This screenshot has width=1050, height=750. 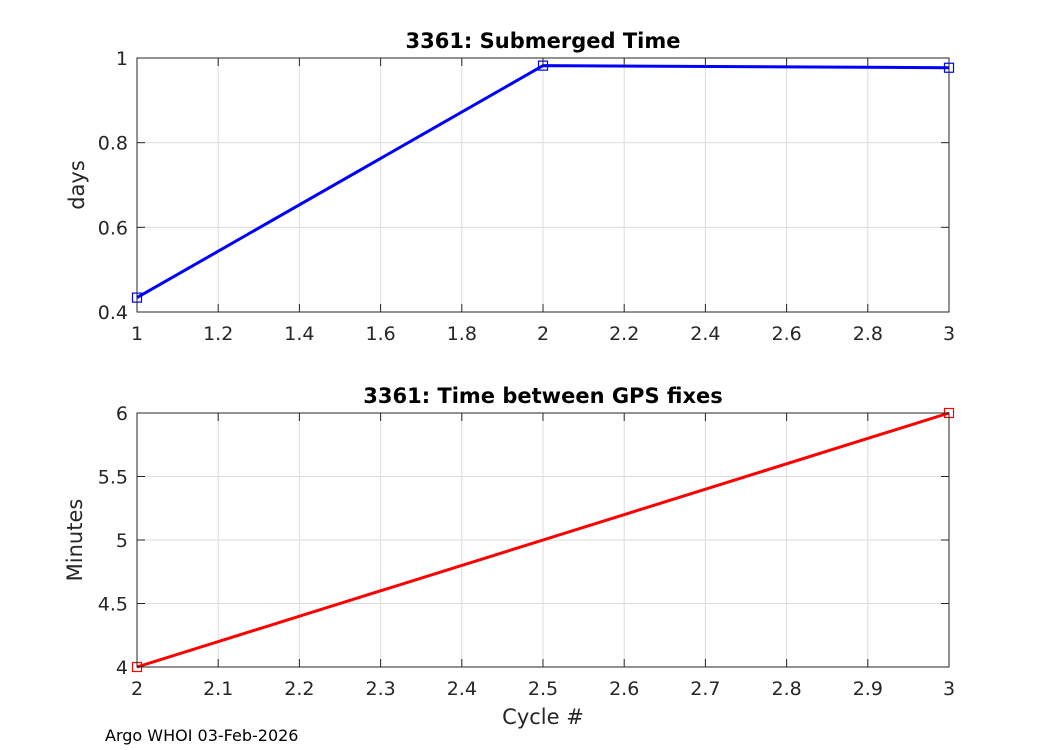 I want to click on y-axis-label: days, so click(x=77, y=185).